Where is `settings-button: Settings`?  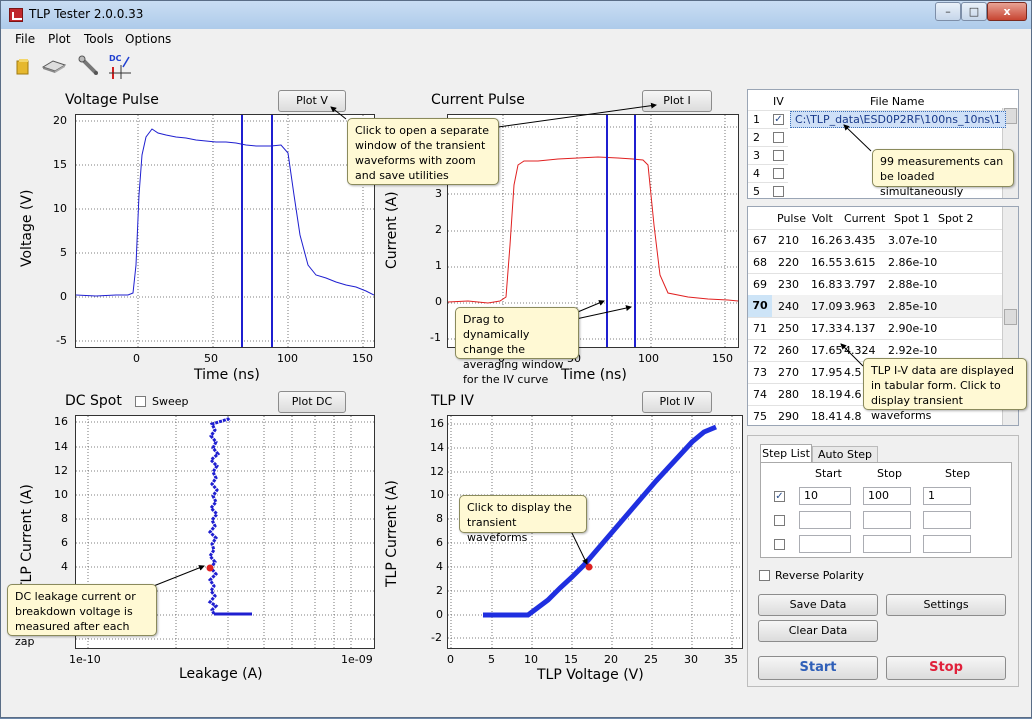
settings-button: Settings is located at coordinates (946, 605).